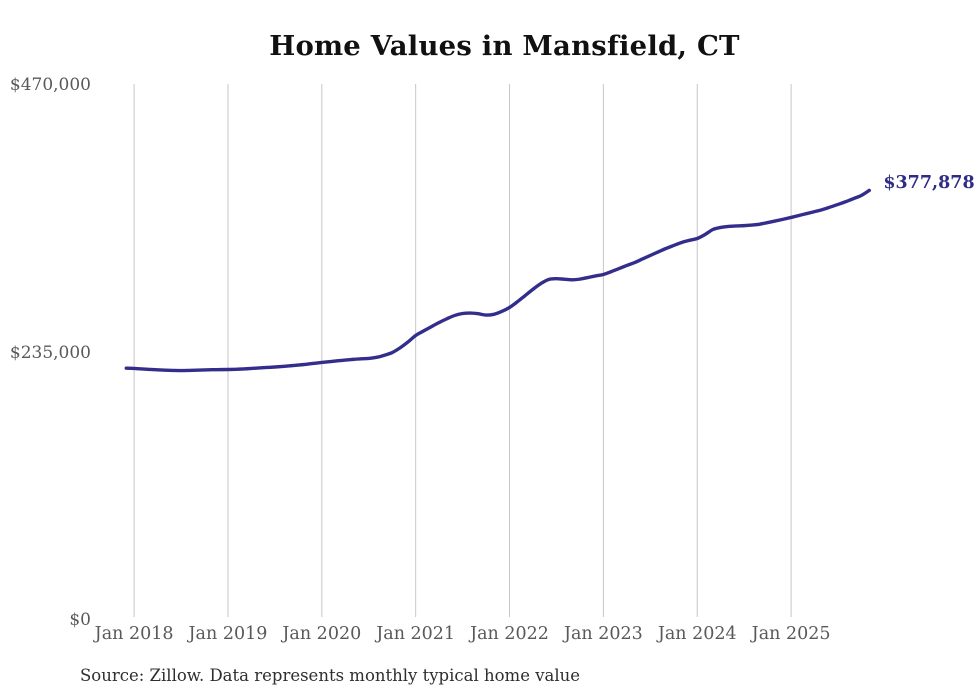 This screenshot has height=699, width=980. Describe the element at coordinates (504, 46) in the screenshot. I see `chart-title: Home Values in Mansfield, CT` at that location.